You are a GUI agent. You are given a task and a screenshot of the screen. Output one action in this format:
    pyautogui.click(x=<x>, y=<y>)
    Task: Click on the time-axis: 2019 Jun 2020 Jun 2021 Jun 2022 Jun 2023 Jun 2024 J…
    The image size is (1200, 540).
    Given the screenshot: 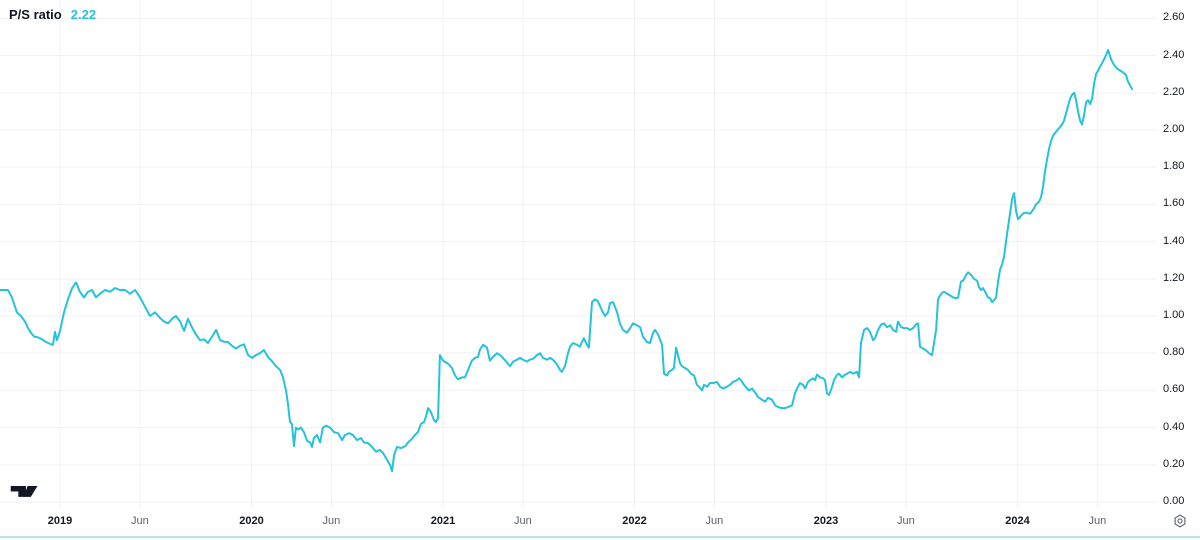 What is the action you would take?
    pyautogui.click(x=578, y=523)
    